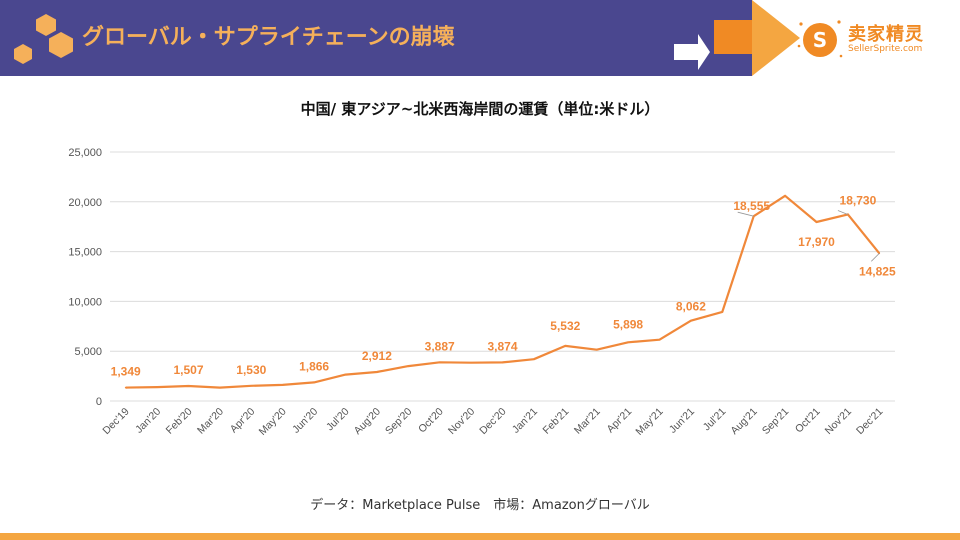  I want to click on sellersprite-logo-icon: S, so click(820, 39).